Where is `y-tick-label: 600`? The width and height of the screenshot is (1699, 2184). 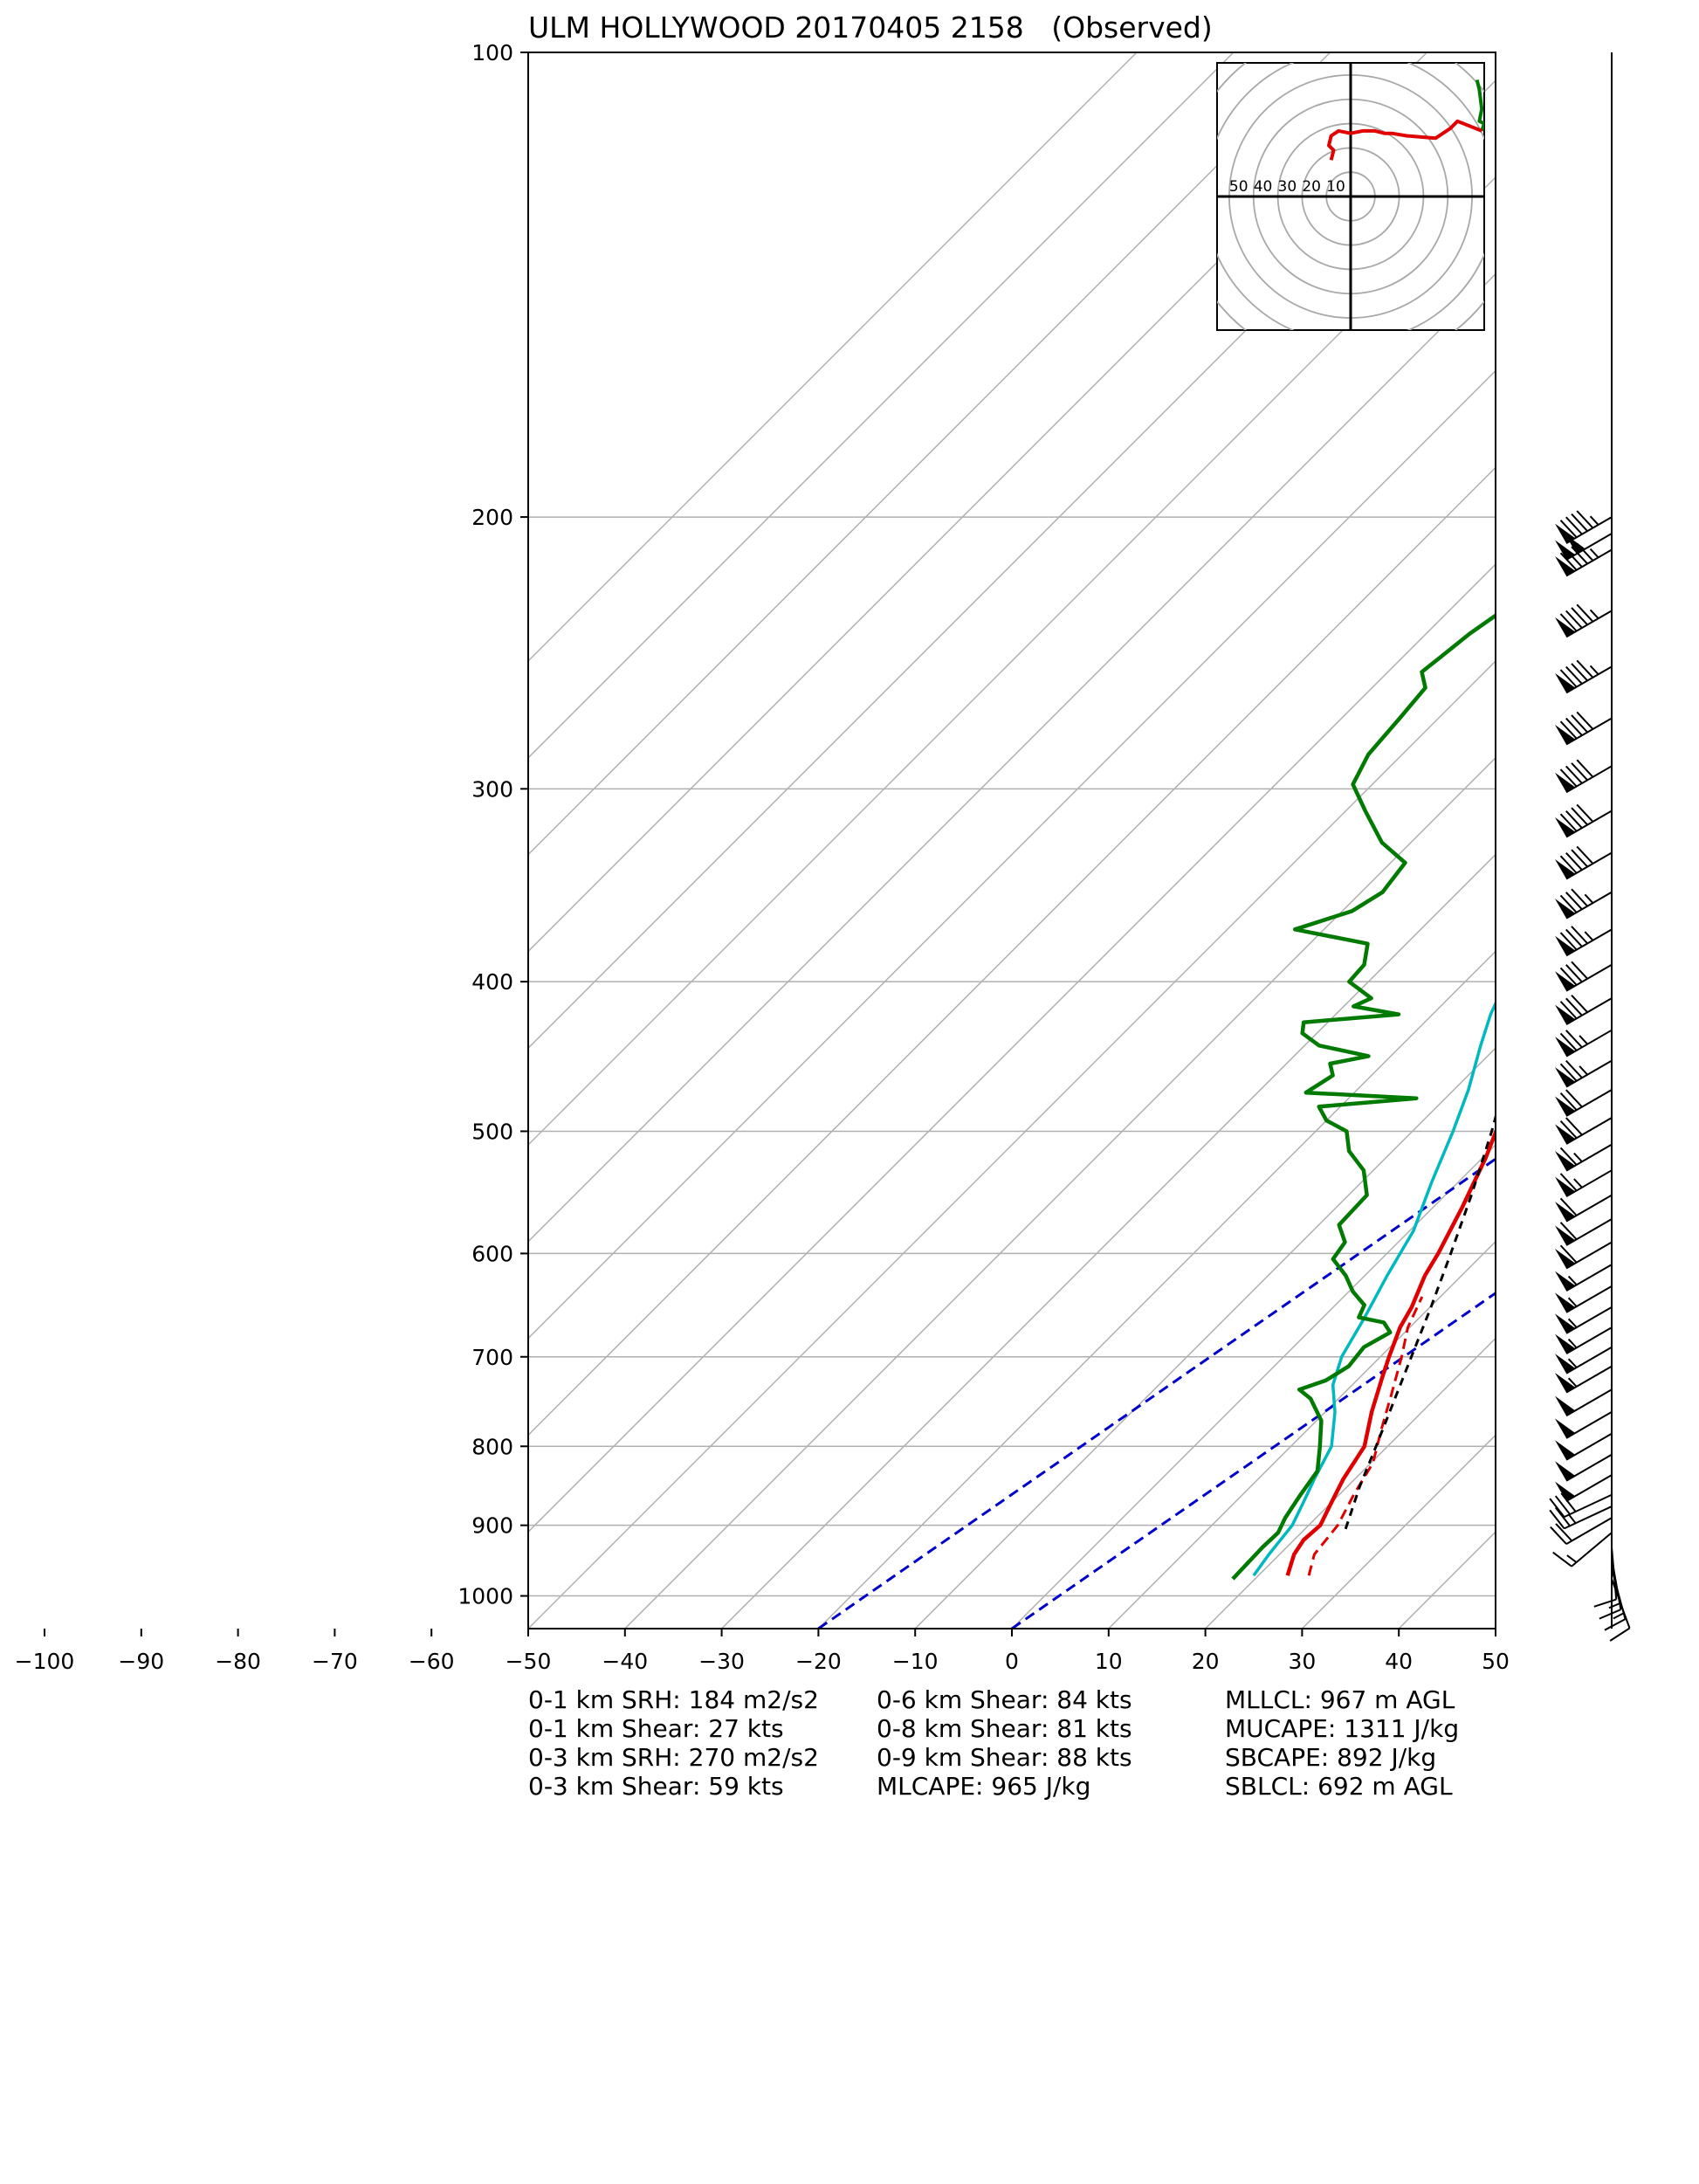 y-tick-label: 600 is located at coordinates (492, 1253).